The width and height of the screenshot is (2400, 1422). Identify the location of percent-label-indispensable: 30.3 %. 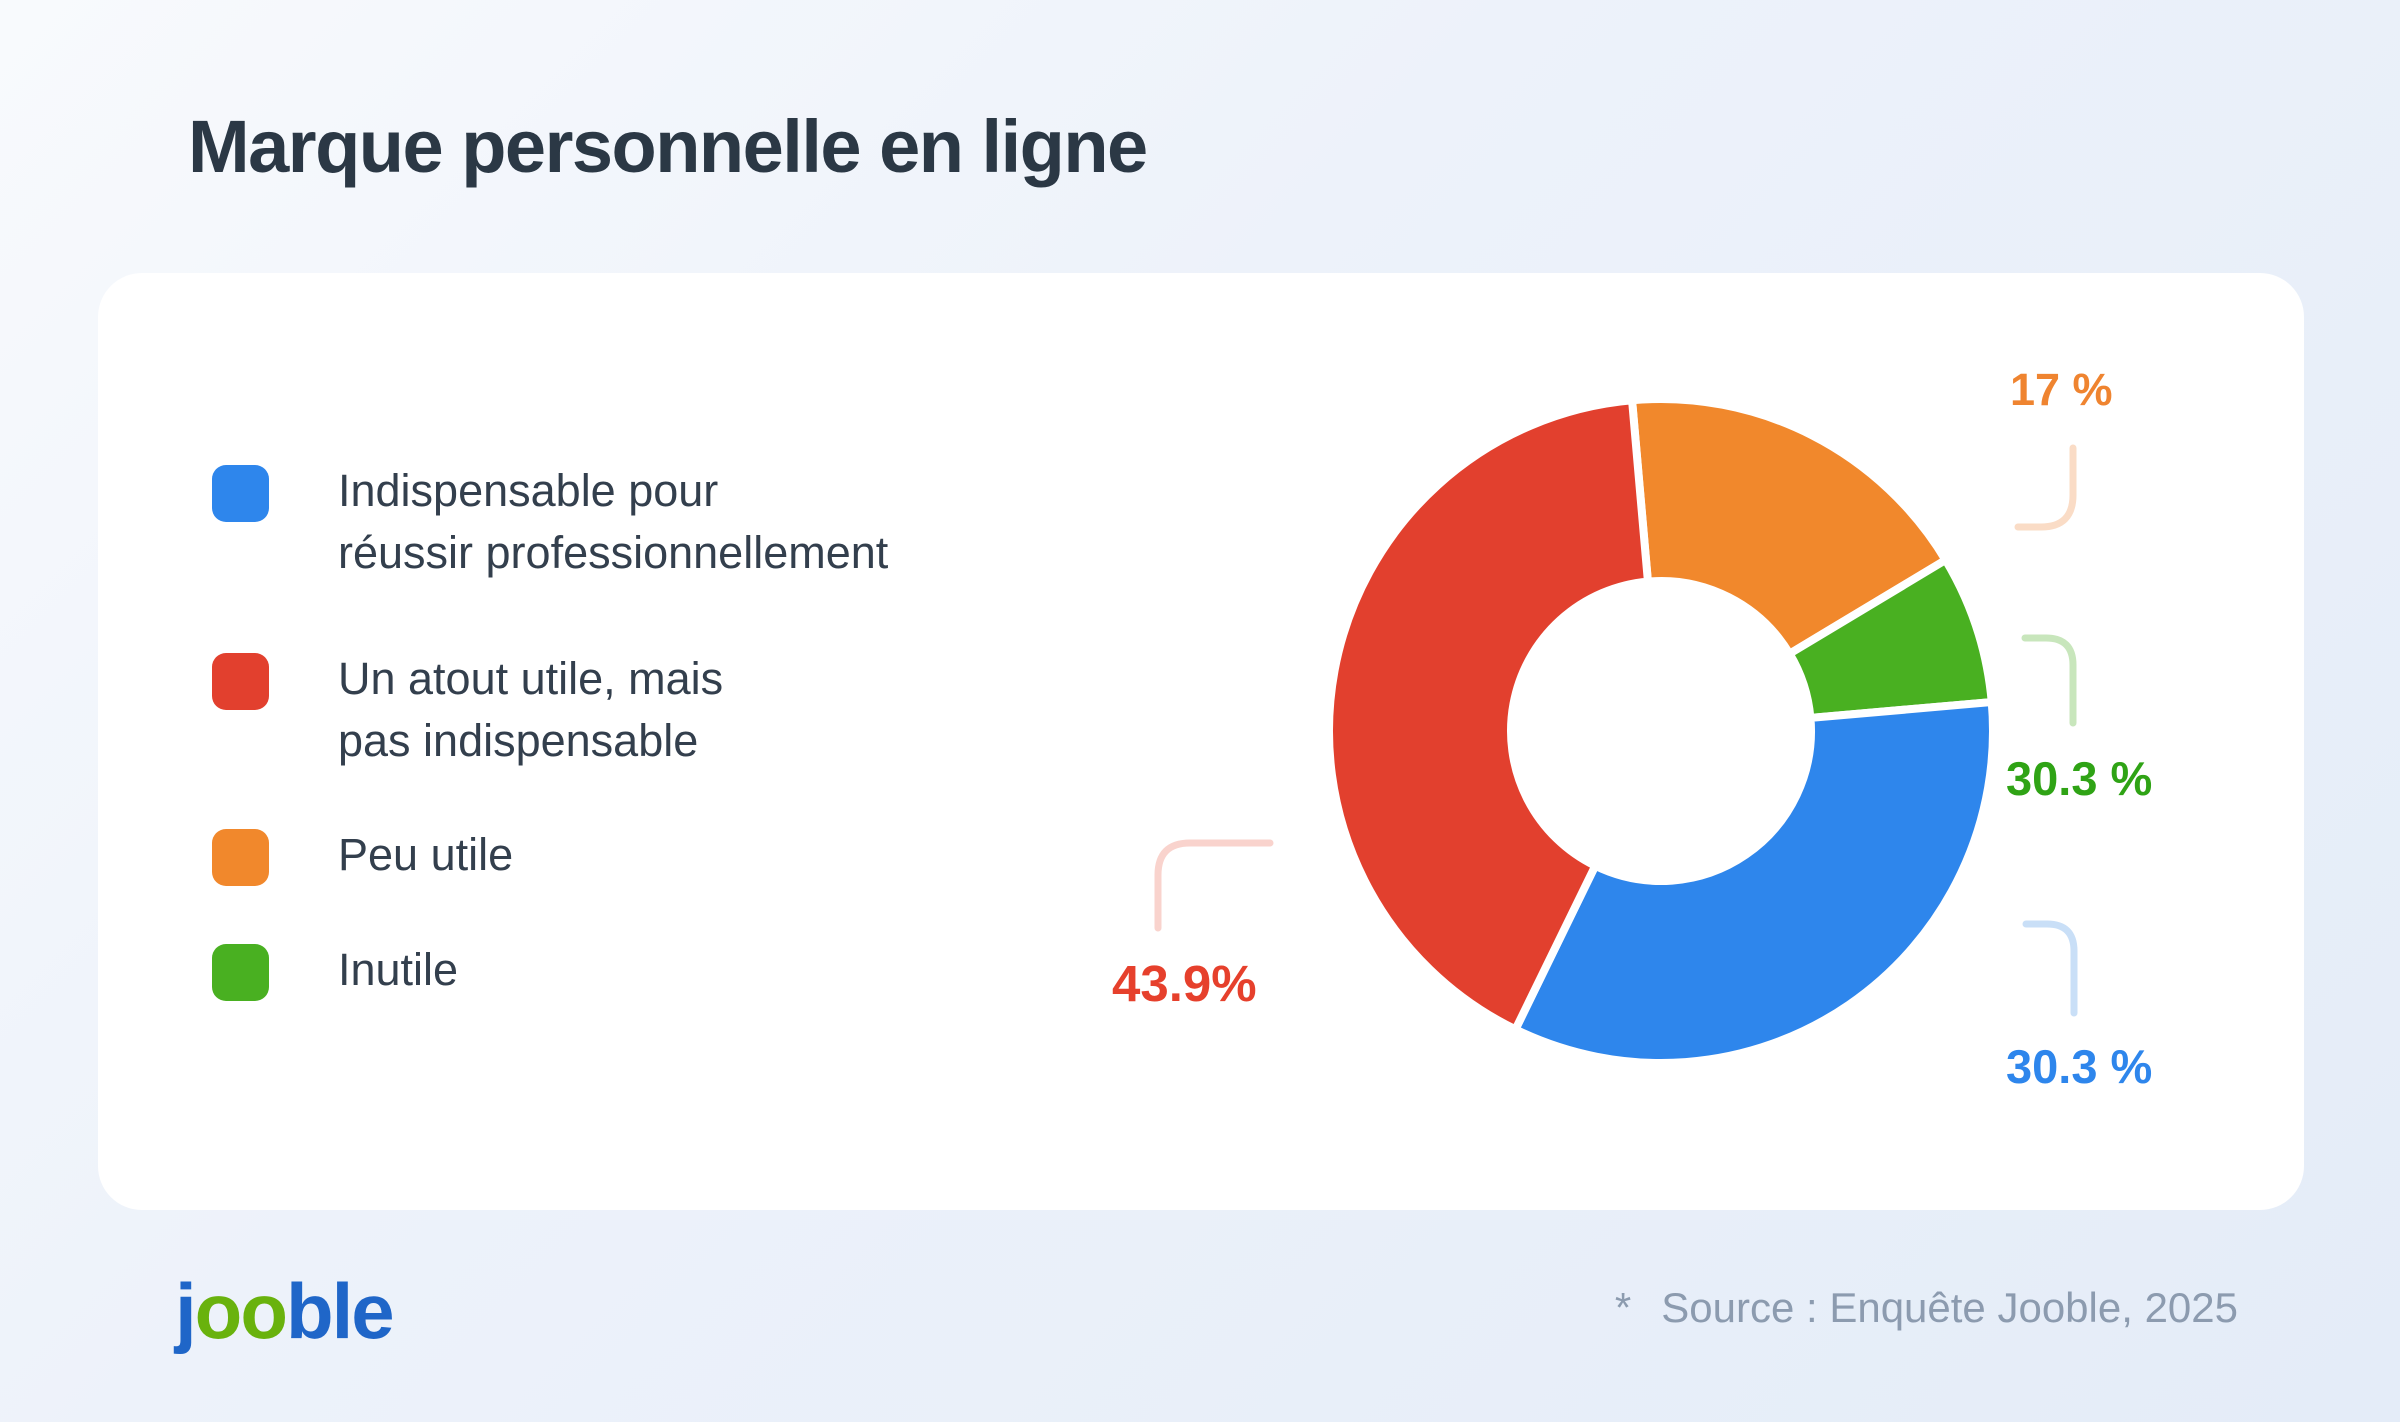
(2079, 1066).